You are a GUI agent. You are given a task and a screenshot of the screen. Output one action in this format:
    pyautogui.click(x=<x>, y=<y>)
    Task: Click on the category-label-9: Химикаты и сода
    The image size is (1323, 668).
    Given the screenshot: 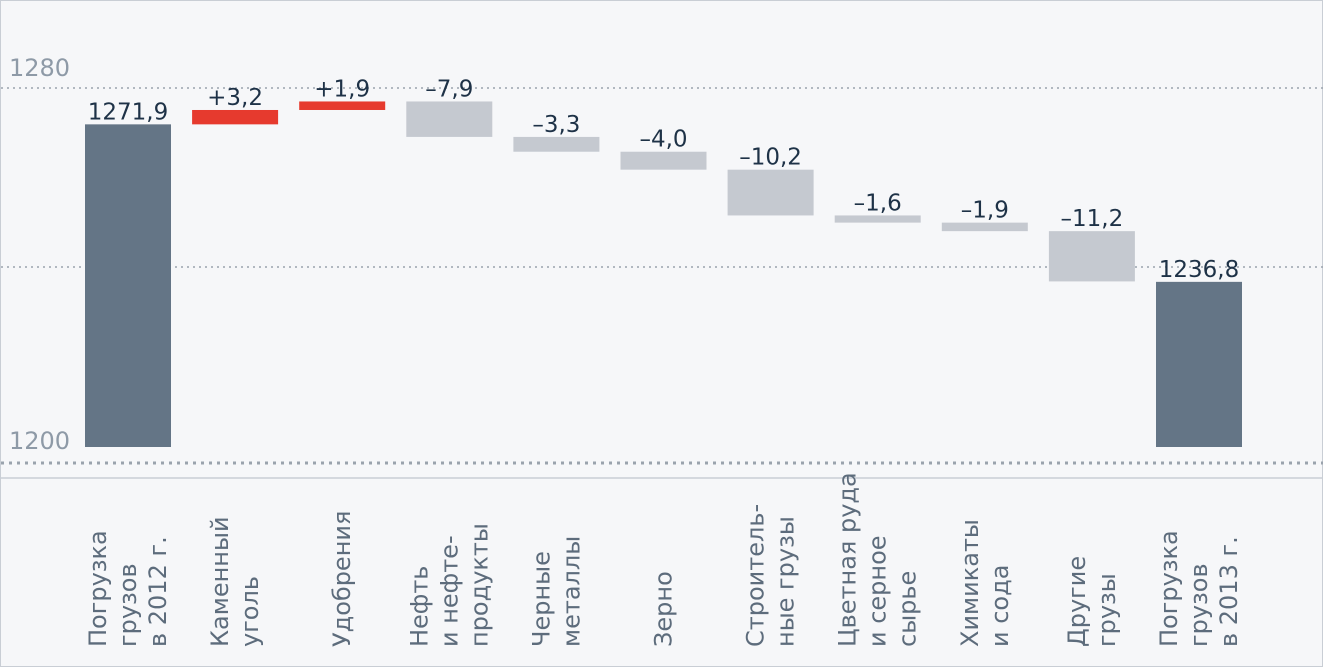 What is the action you would take?
    pyautogui.click(x=985, y=583)
    